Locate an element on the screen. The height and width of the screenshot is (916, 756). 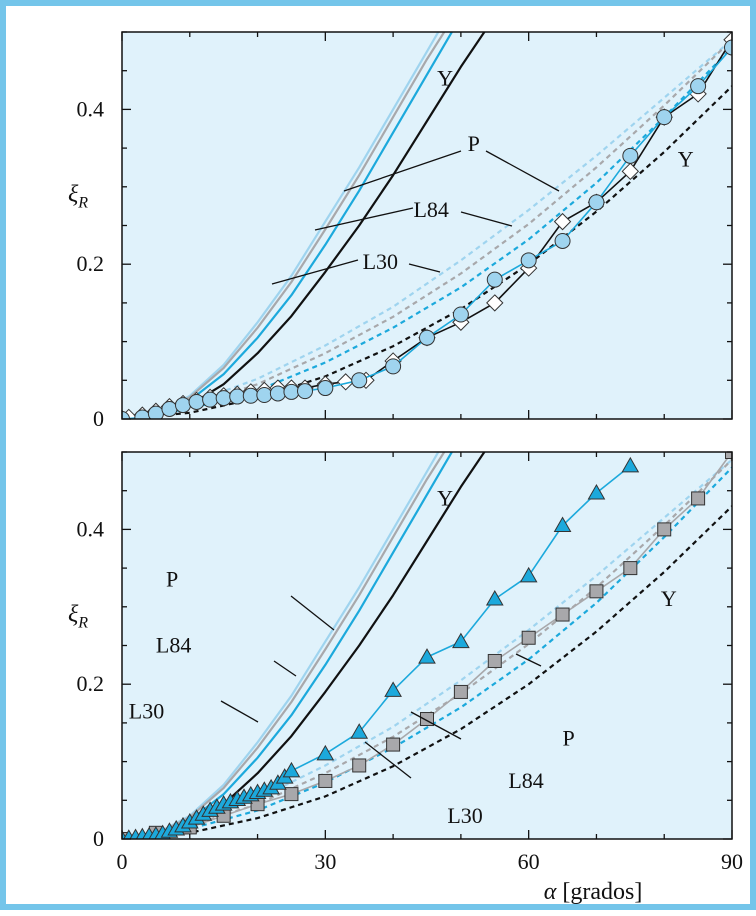
bottom-y-axis-subscript: R is located at coordinates (82, 623).